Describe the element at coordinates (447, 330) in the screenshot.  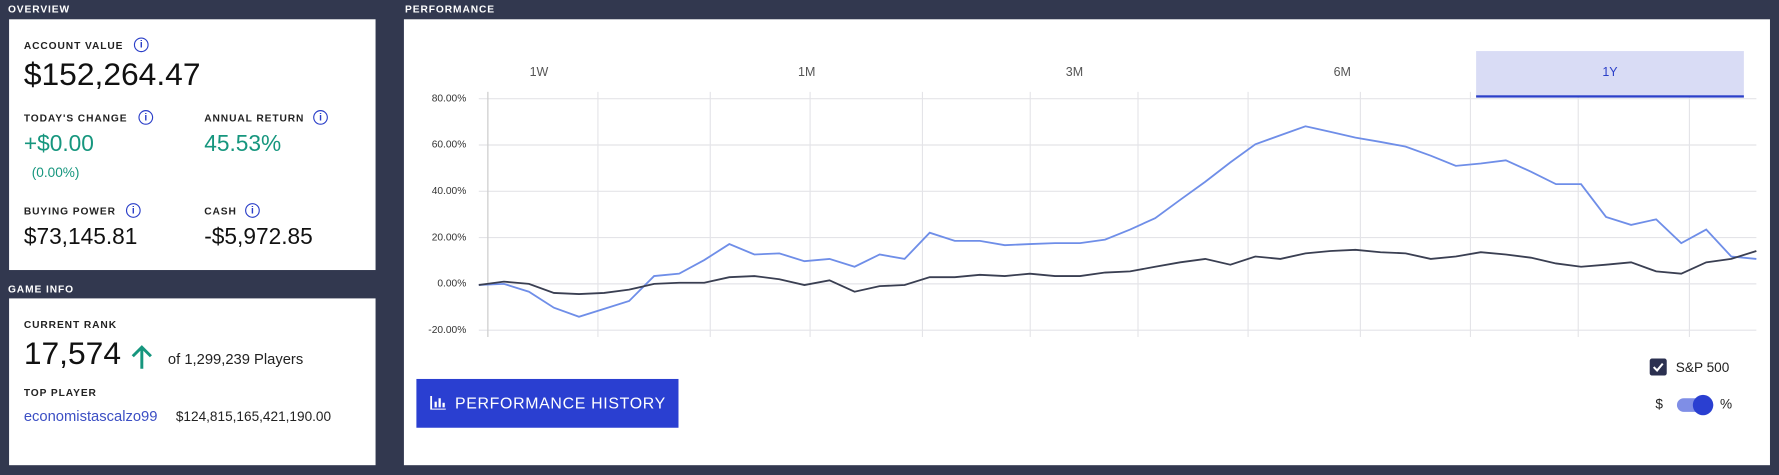
I see `y-tick-label: -20.00%` at that location.